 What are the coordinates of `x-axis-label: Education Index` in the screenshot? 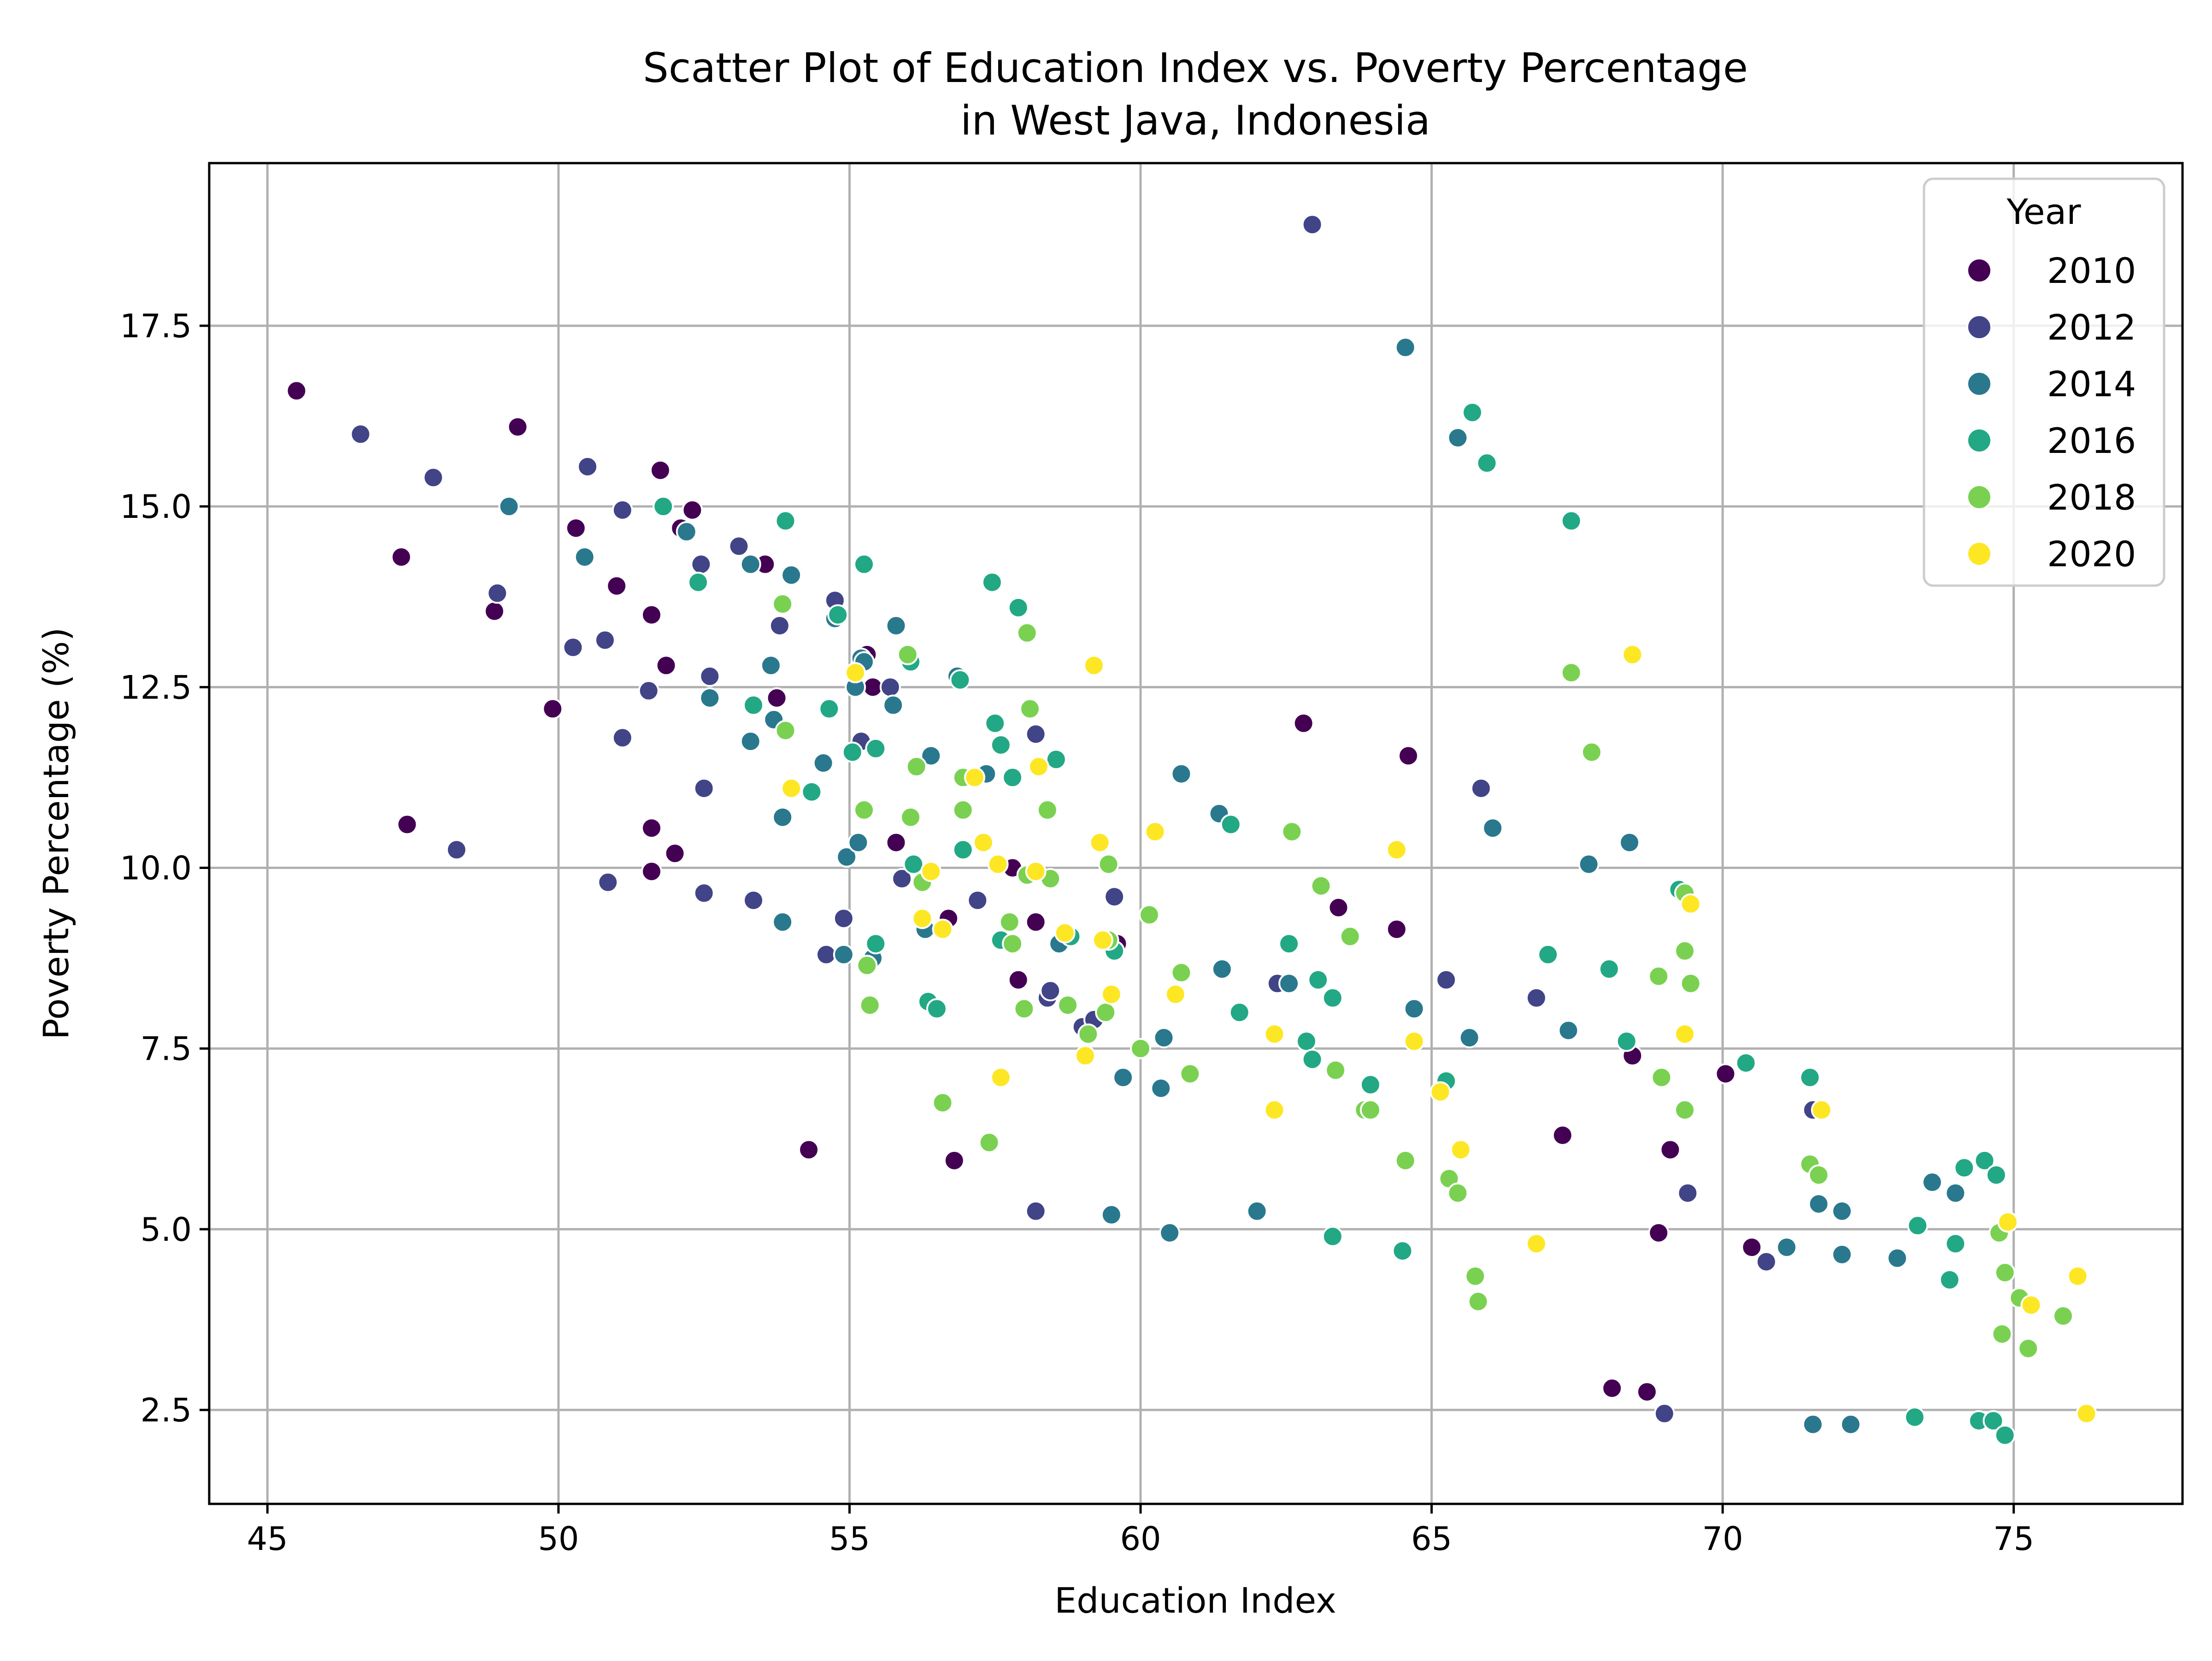 It's located at (1195, 1600).